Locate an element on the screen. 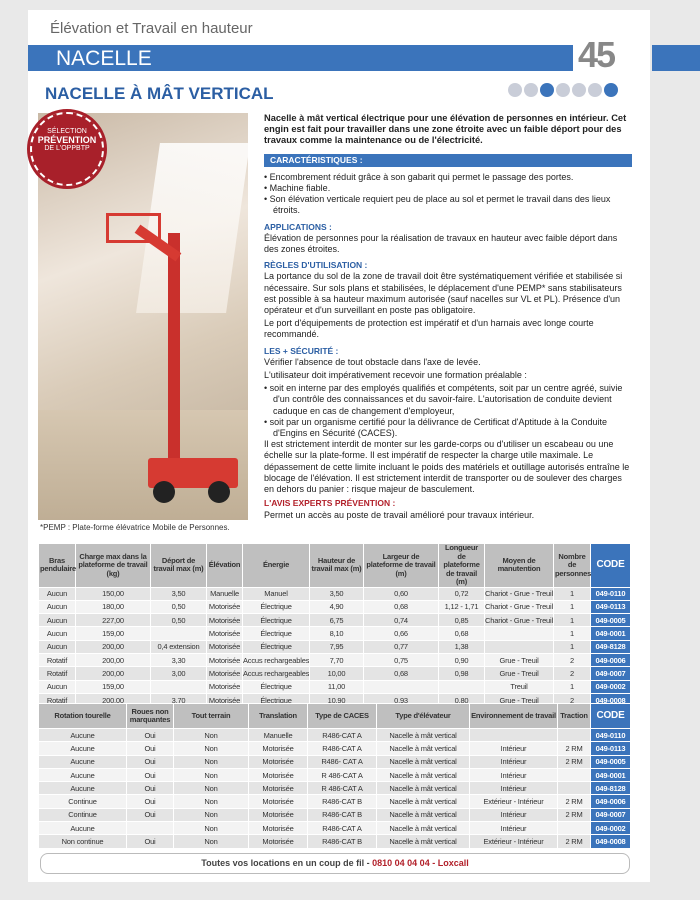 This screenshot has height=900, width=700. table-cell: Extérieur - Intérieur is located at coordinates (513, 841).